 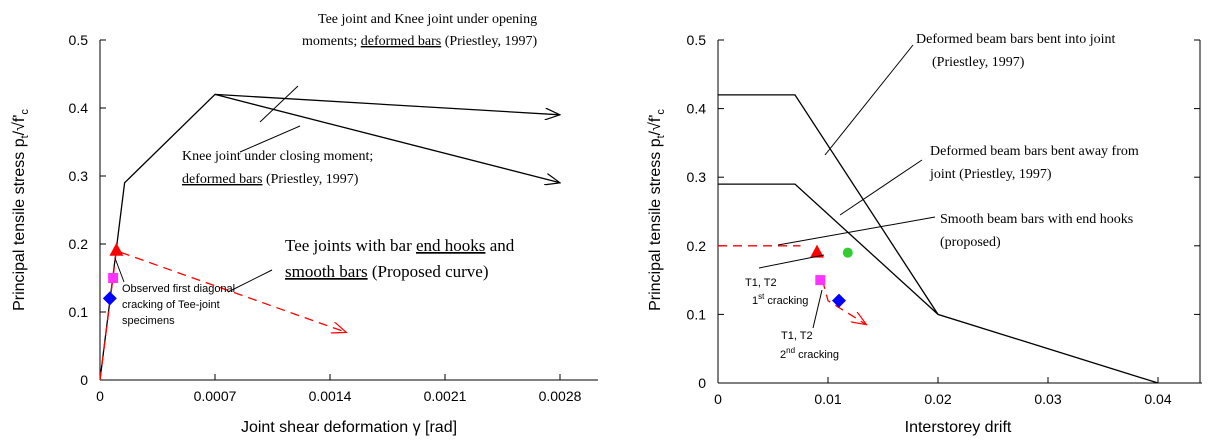 What do you see at coordinates (560, 396) in the screenshot?
I see `x-tick-label: 0.0028` at bounding box center [560, 396].